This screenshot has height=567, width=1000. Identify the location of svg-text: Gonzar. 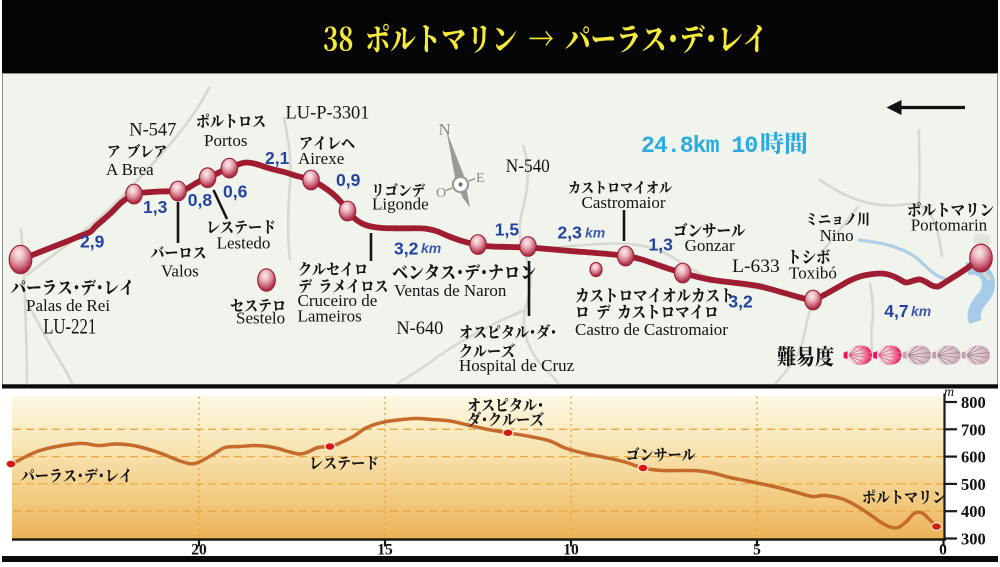
(710, 245).